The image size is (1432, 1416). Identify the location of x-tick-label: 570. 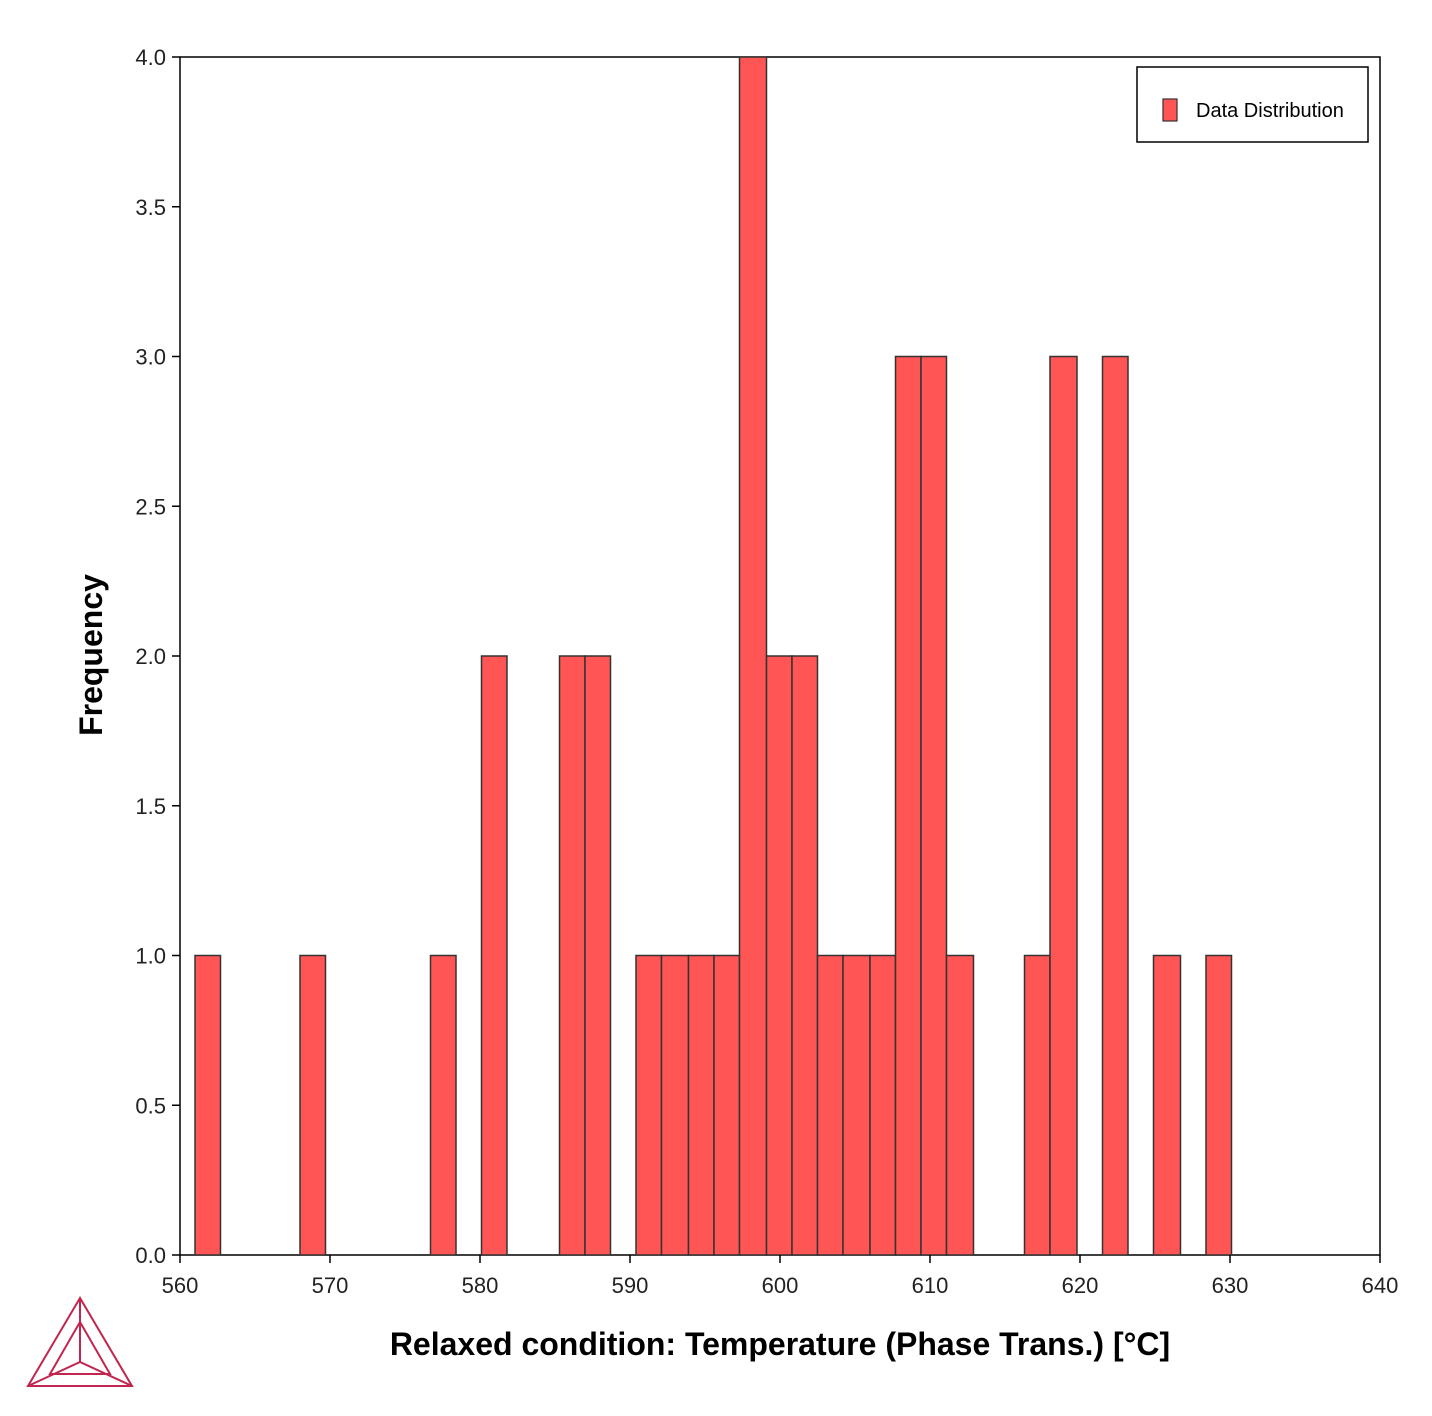
(330, 1285).